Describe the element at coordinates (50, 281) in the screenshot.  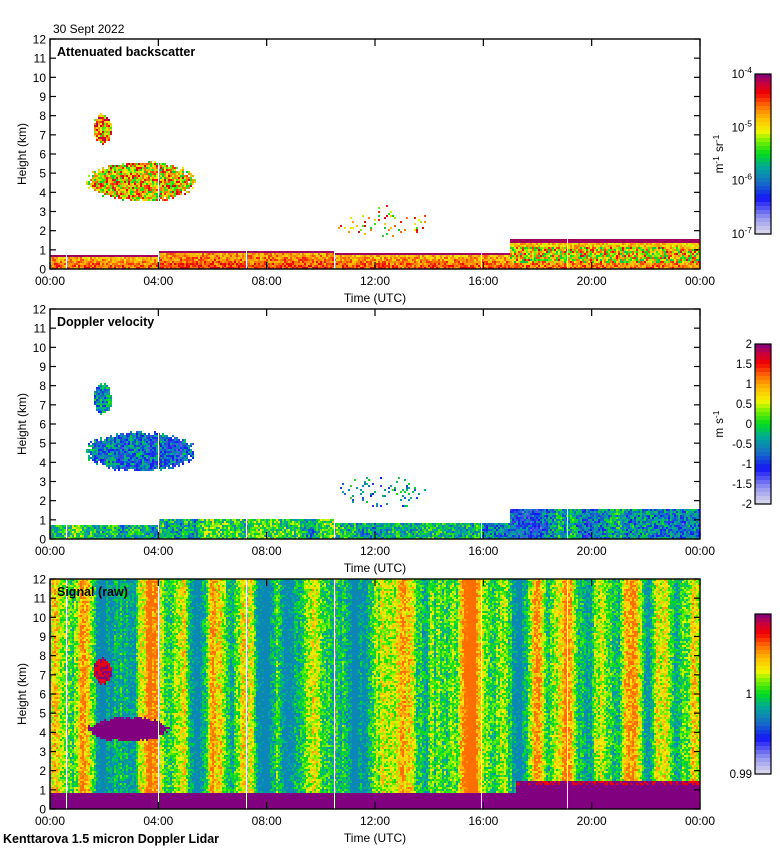
I see `x-tick-label: 00:00` at that location.